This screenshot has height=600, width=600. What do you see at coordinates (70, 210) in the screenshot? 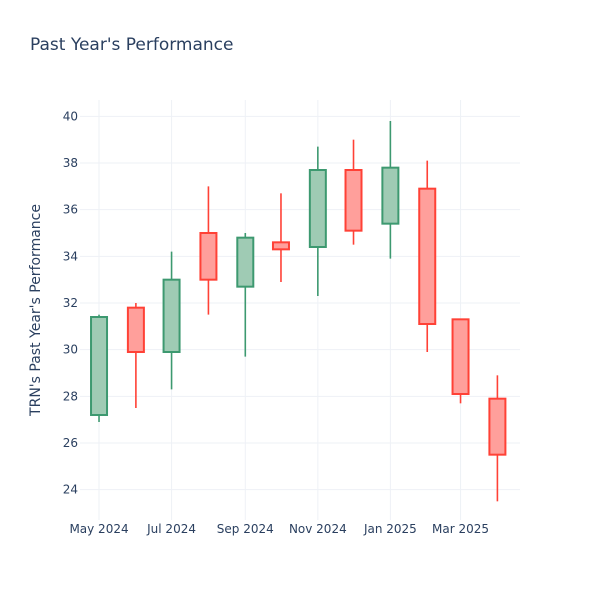
I see `y-tick-label: 36` at bounding box center [70, 210].